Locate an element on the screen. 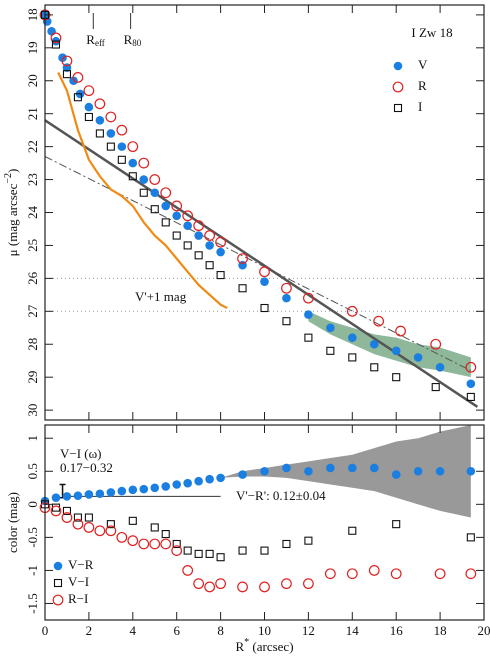  y-tick-label: -1.5 is located at coordinates (32, 603).